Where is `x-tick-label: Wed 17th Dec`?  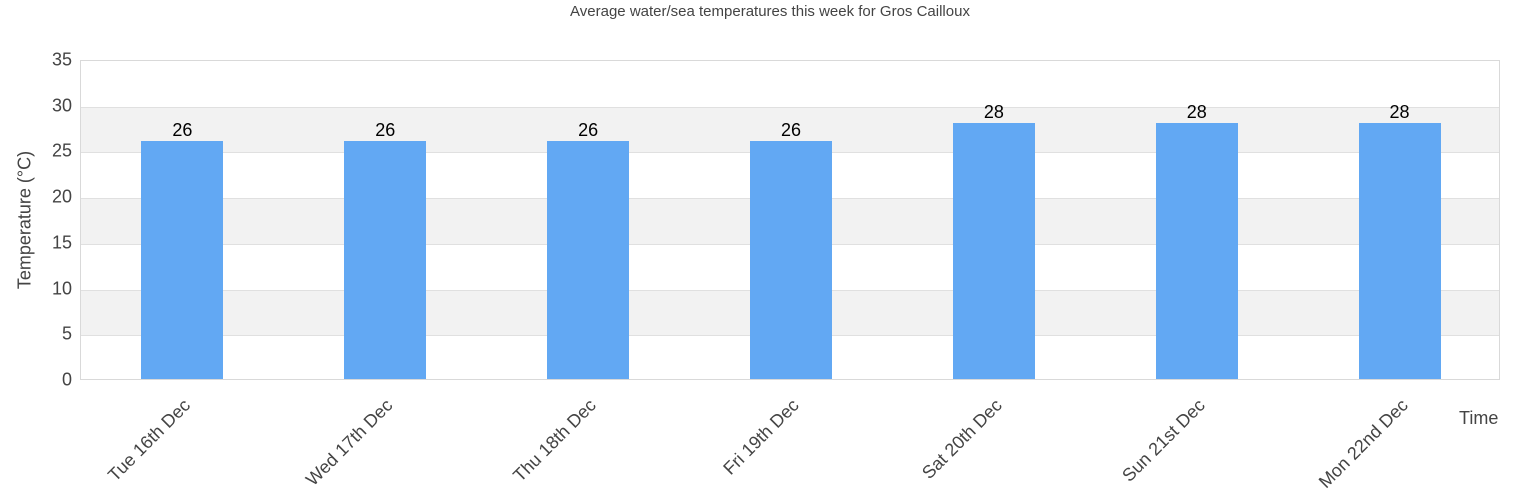 x-tick-label: Wed 17th Dec is located at coordinates (349, 442).